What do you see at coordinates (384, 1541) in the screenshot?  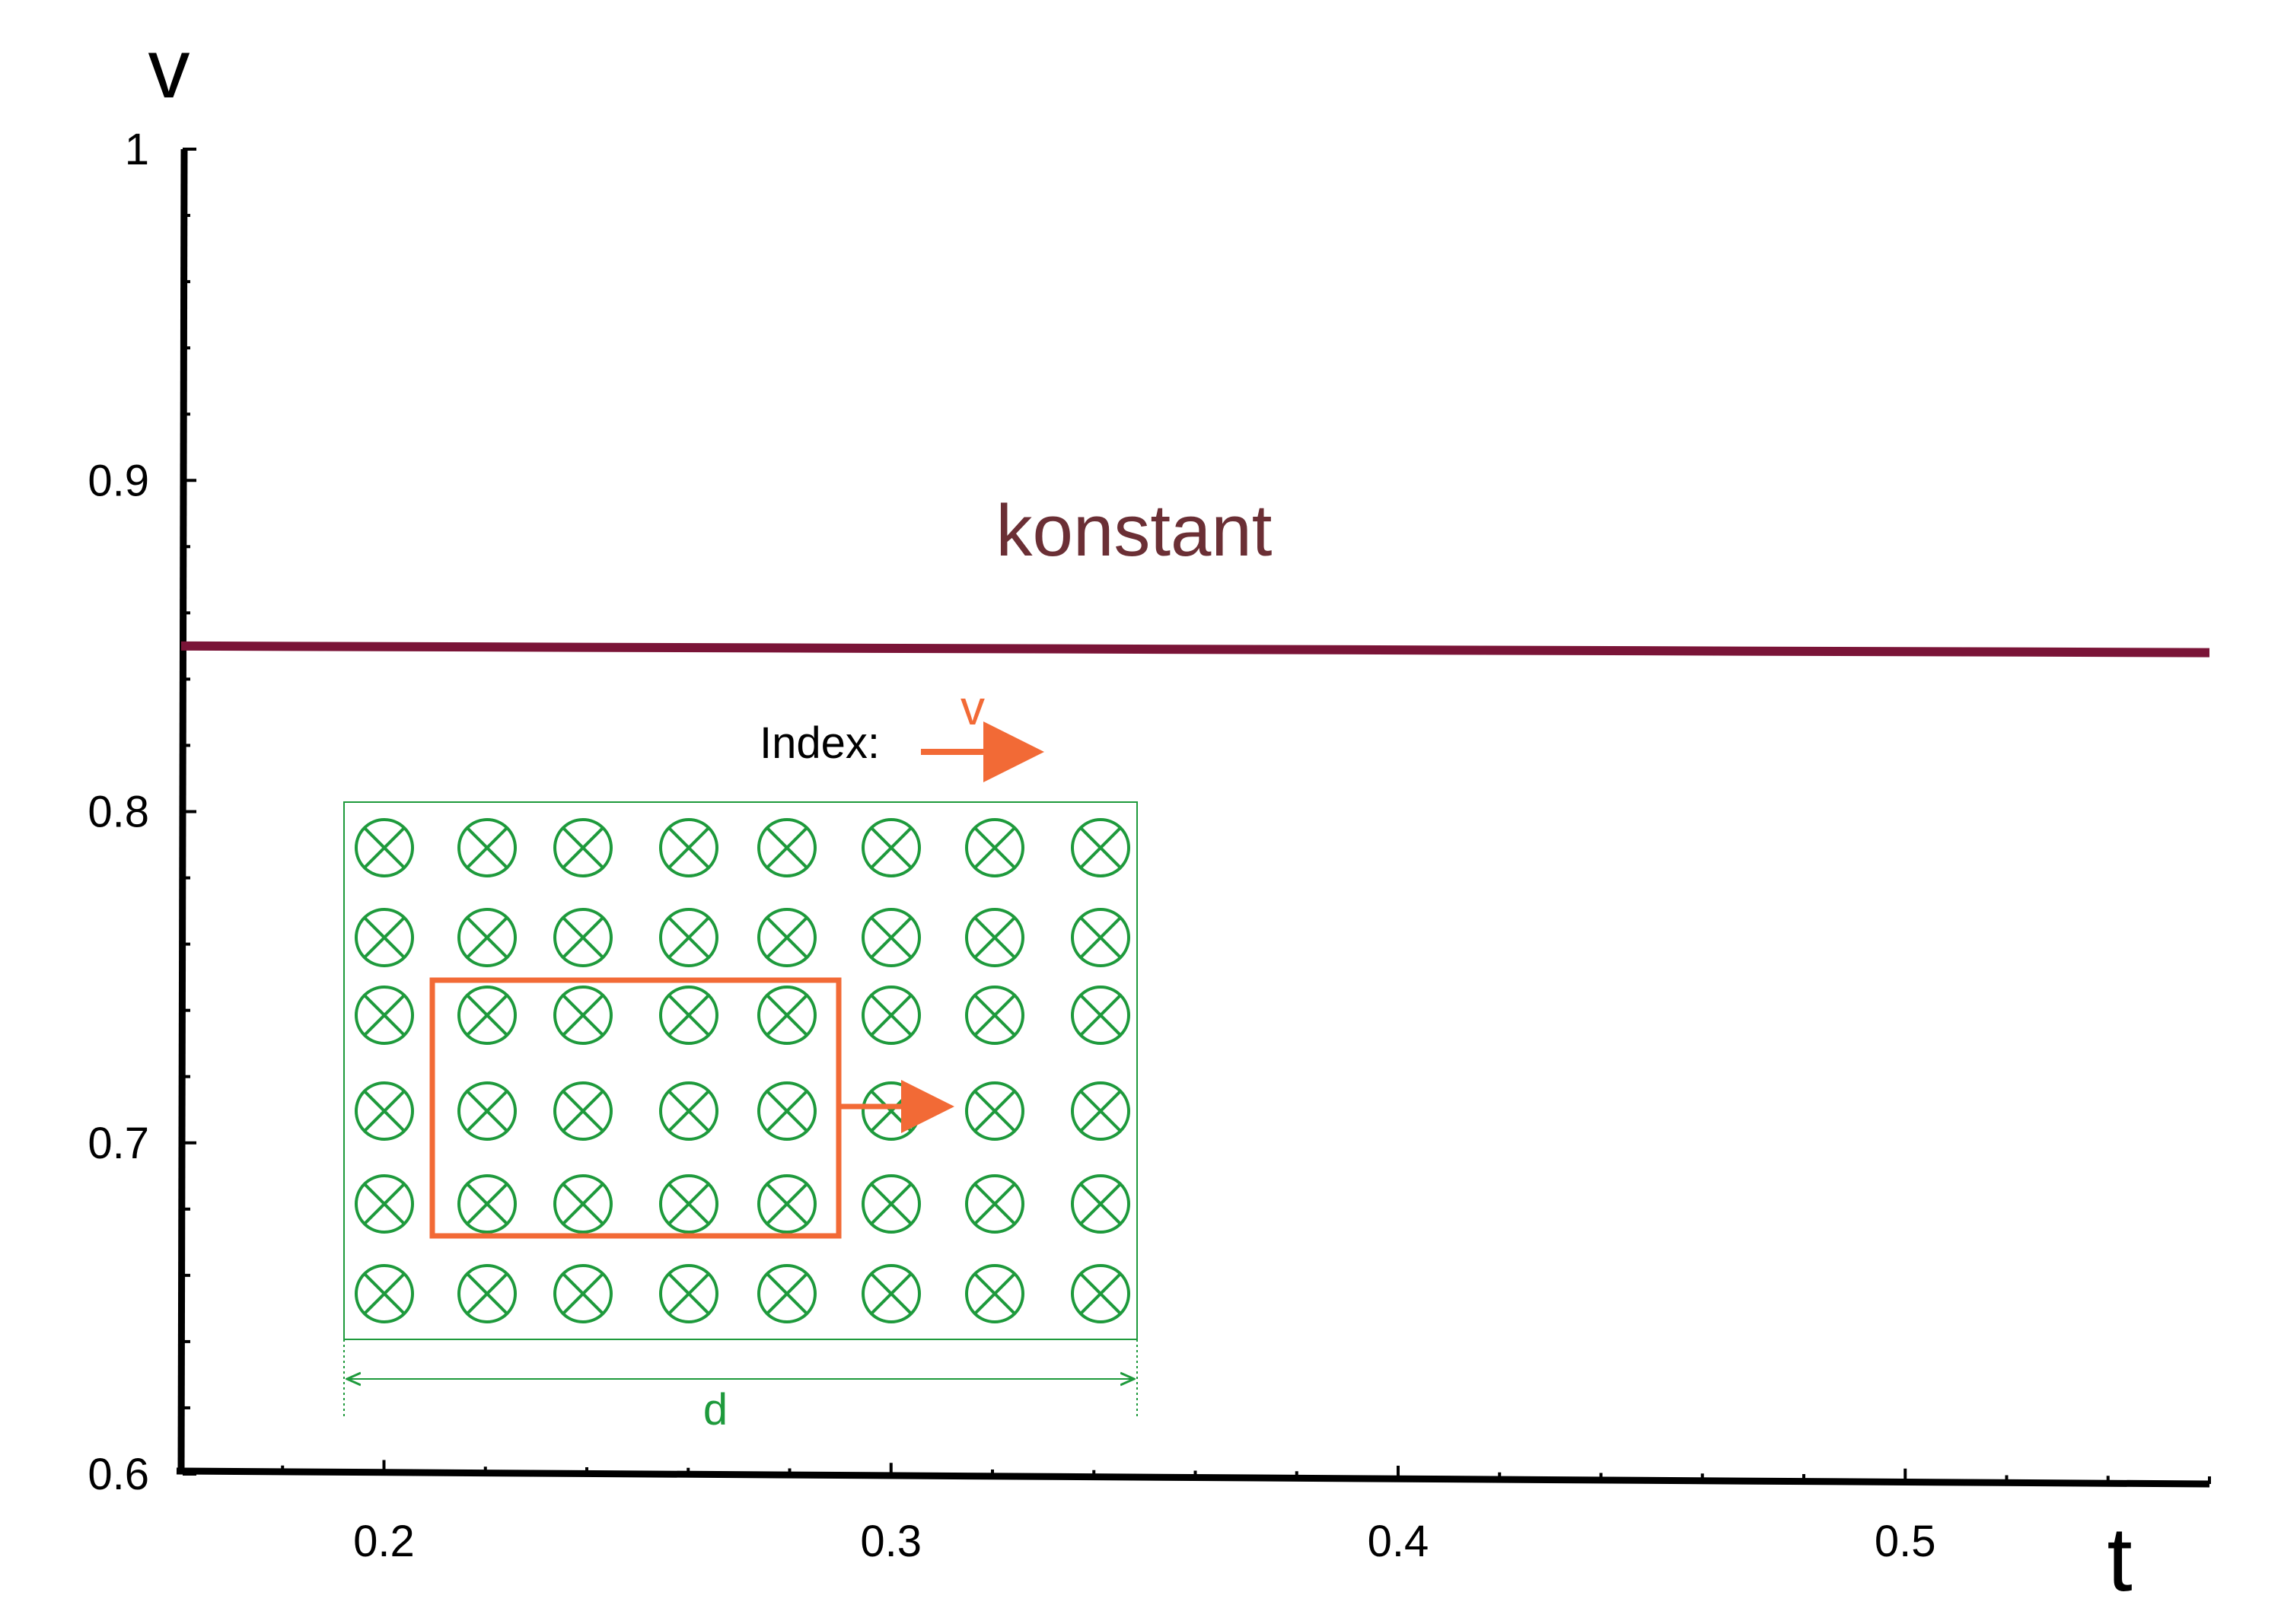 I see `x-tick-label: 0.2` at bounding box center [384, 1541].